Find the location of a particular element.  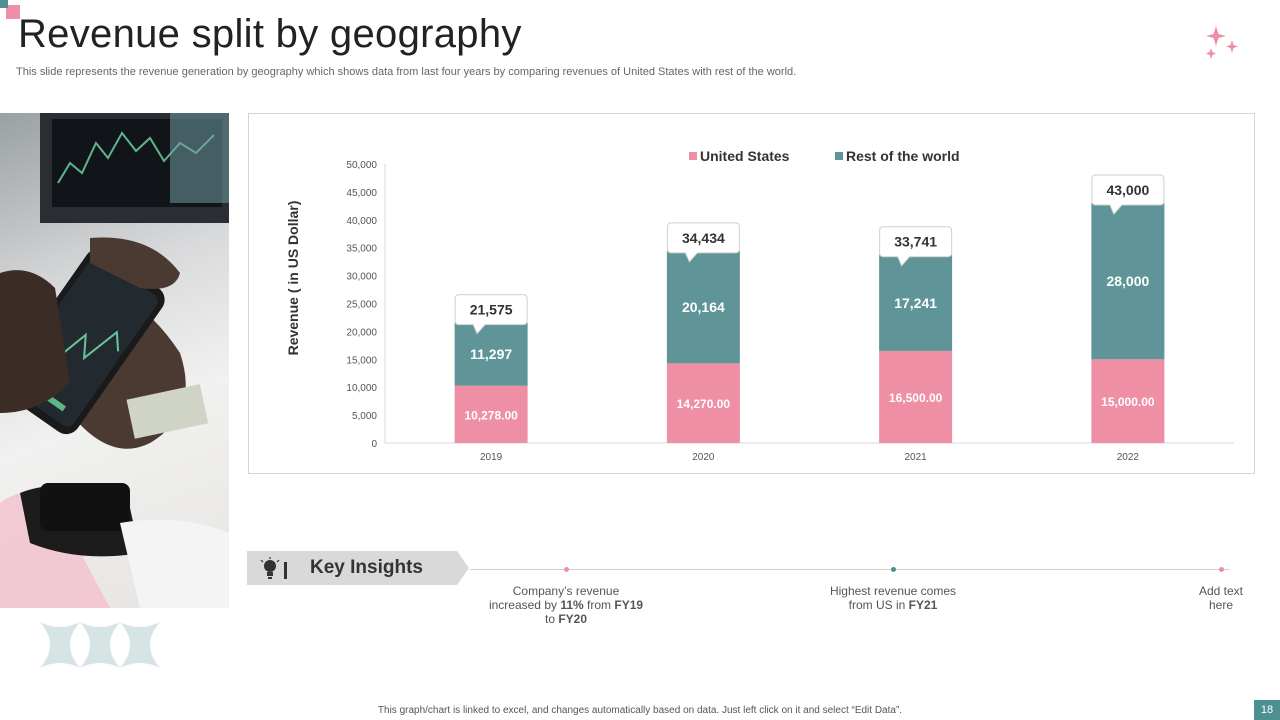

y-axis-label: Revenue ( in US Dollar) is located at coordinates (293, 278).